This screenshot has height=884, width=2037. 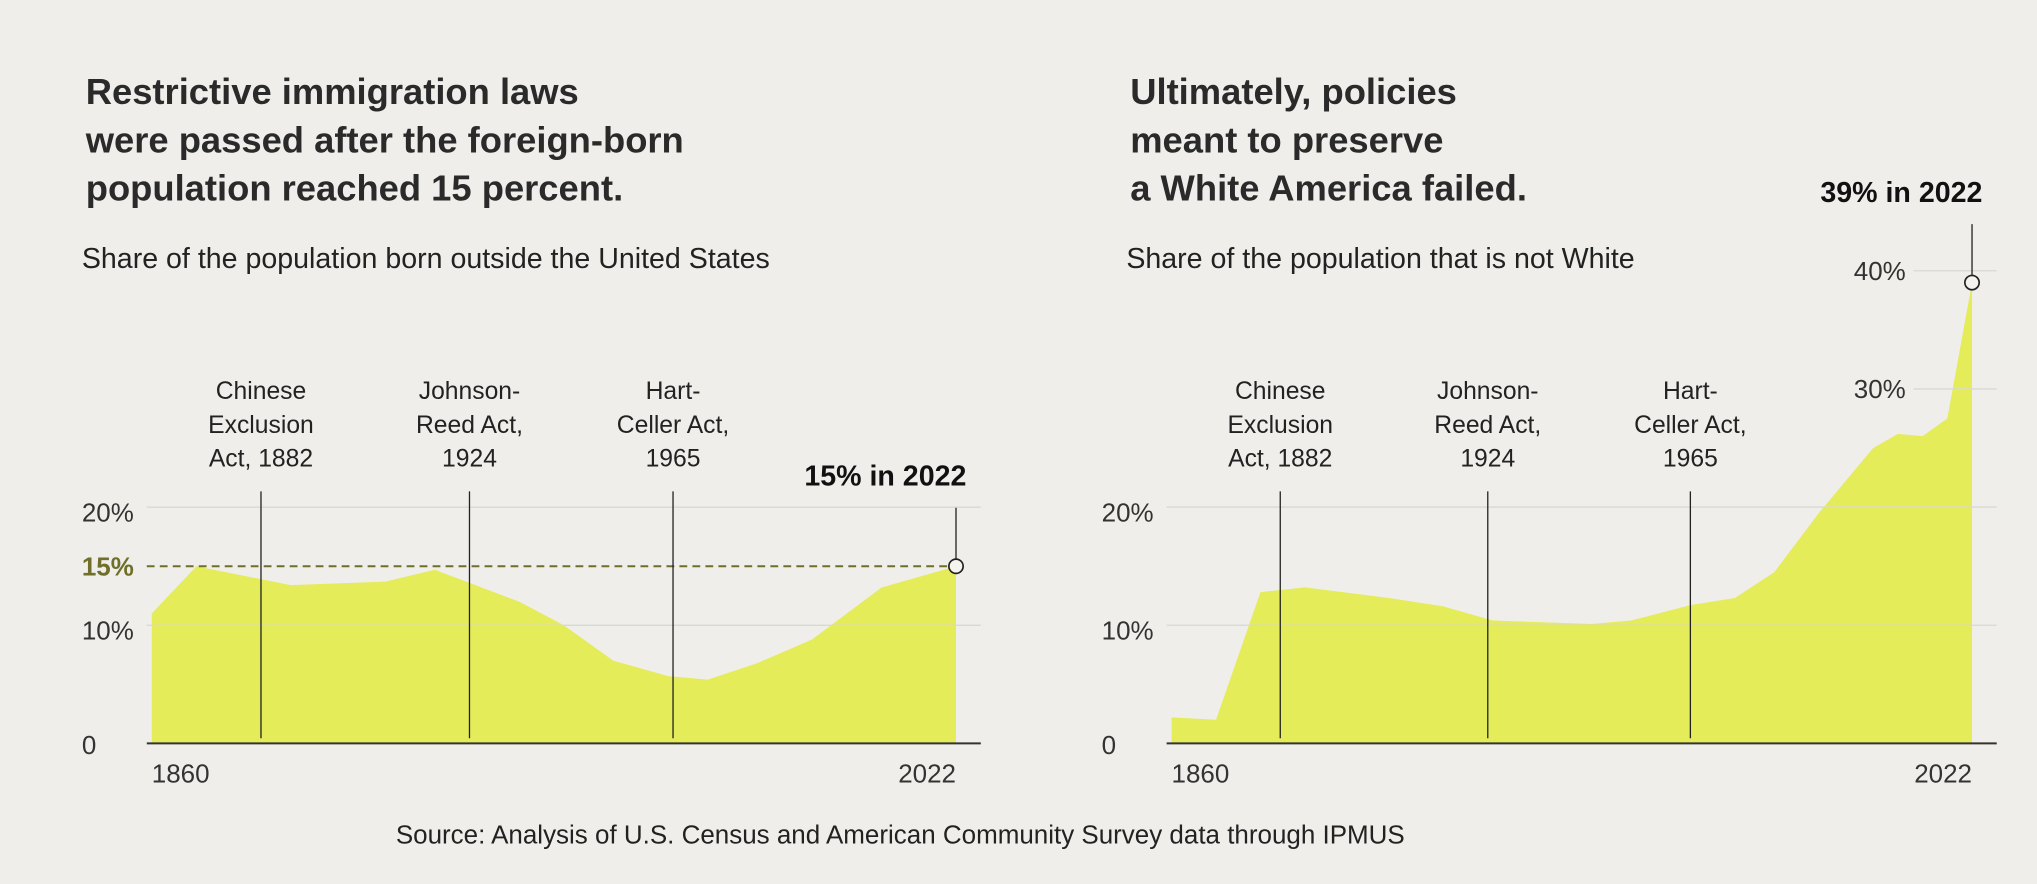 I want to click on chart-title: a White America failed., so click(x=1328, y=187).